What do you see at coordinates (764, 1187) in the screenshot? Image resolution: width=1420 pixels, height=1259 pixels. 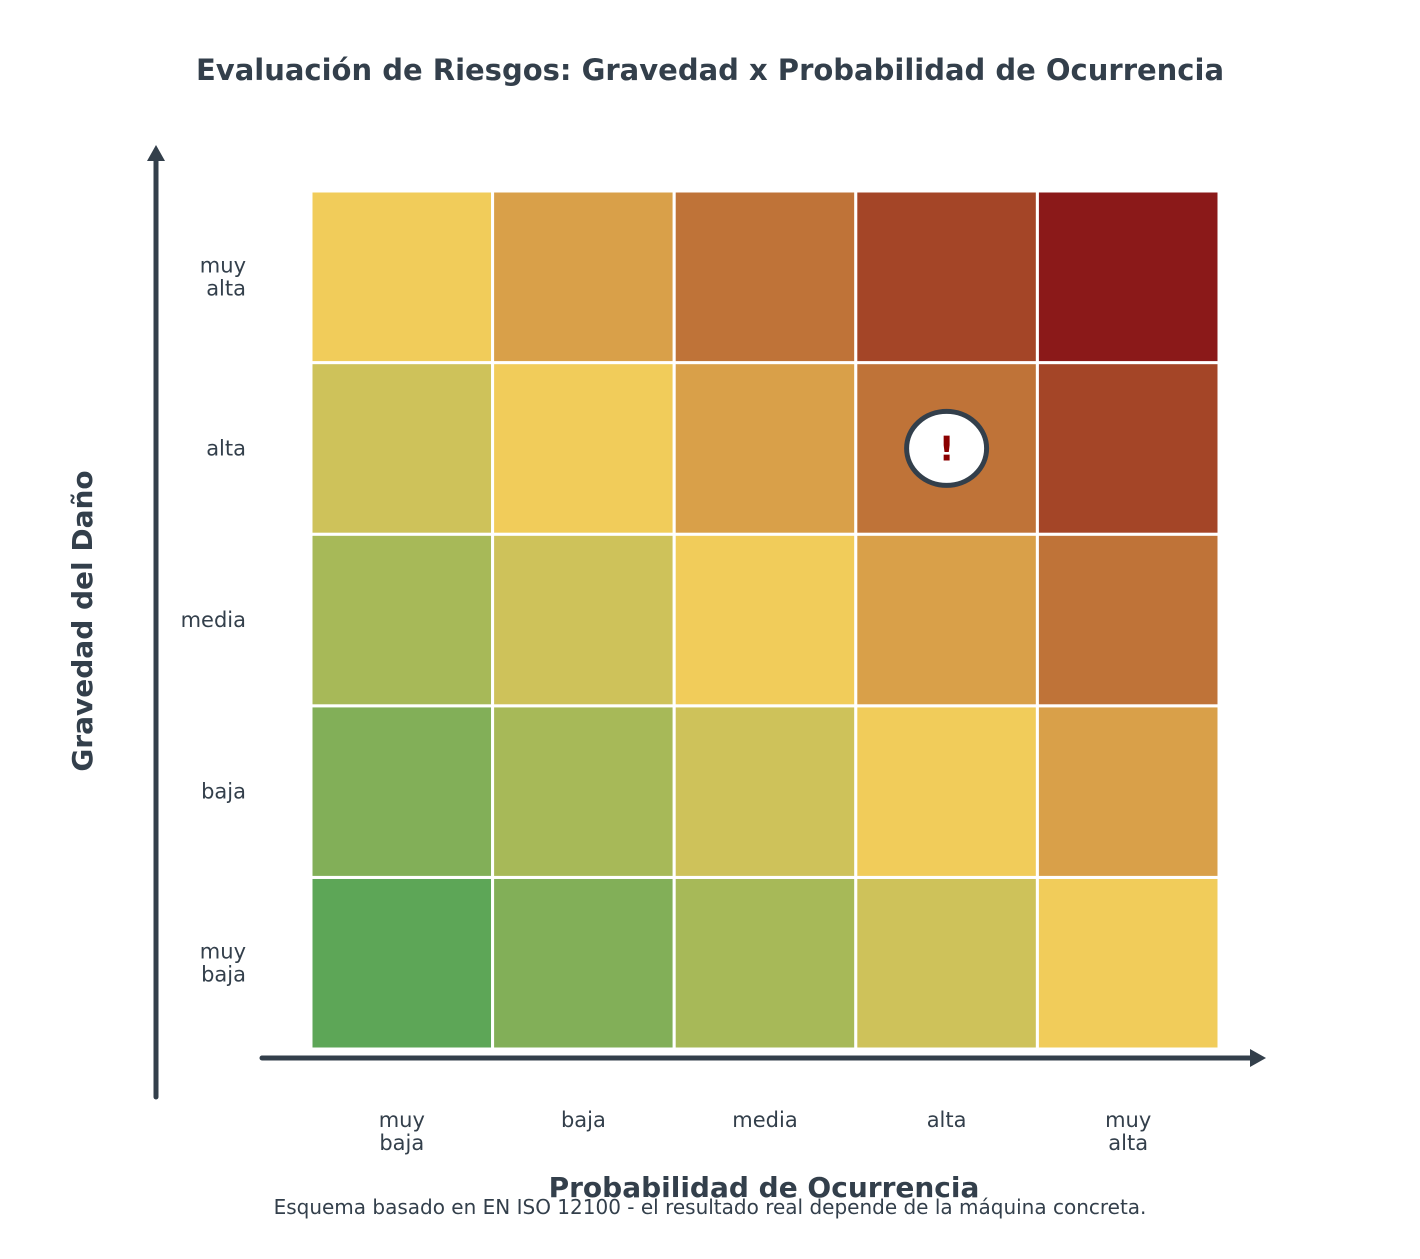 I see `x-axis-title: Probabilidad de Ocurrencia` at bounding box center [764, 1187].